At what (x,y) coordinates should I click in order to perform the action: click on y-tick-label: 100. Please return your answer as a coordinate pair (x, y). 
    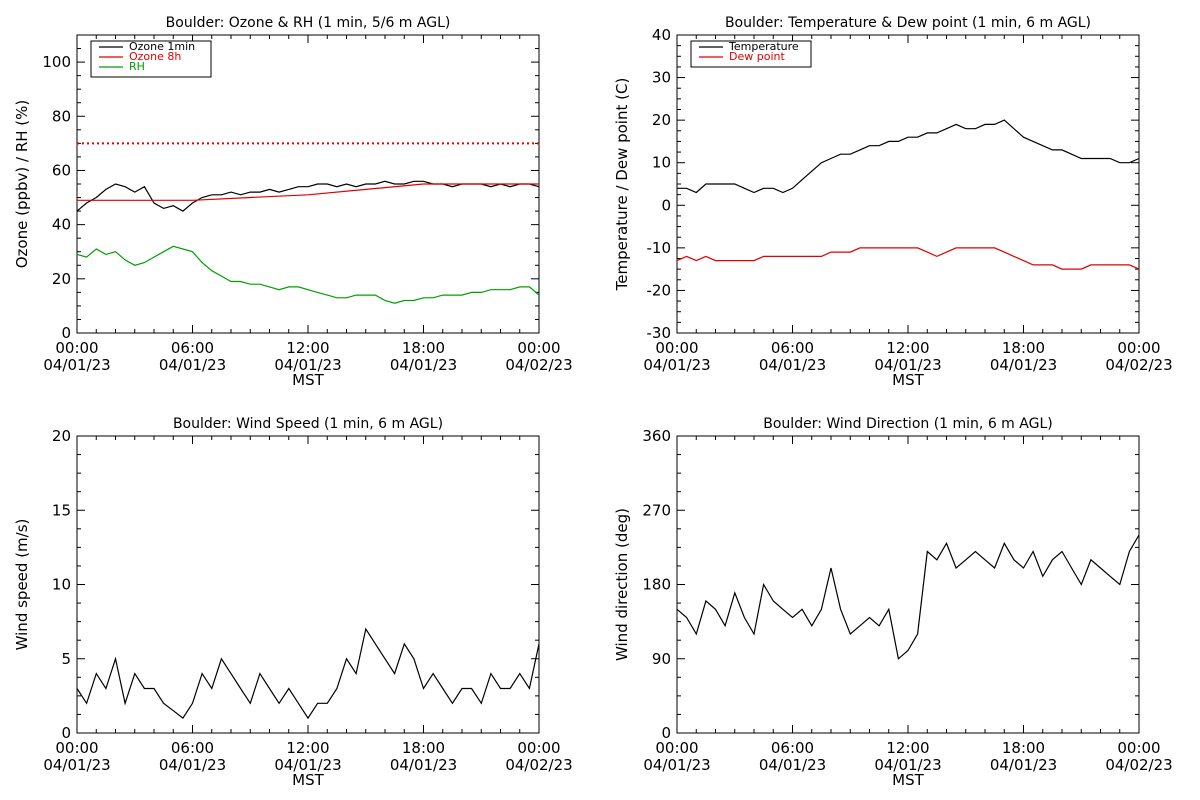
    Looking at the image, I should click on (56, 62).